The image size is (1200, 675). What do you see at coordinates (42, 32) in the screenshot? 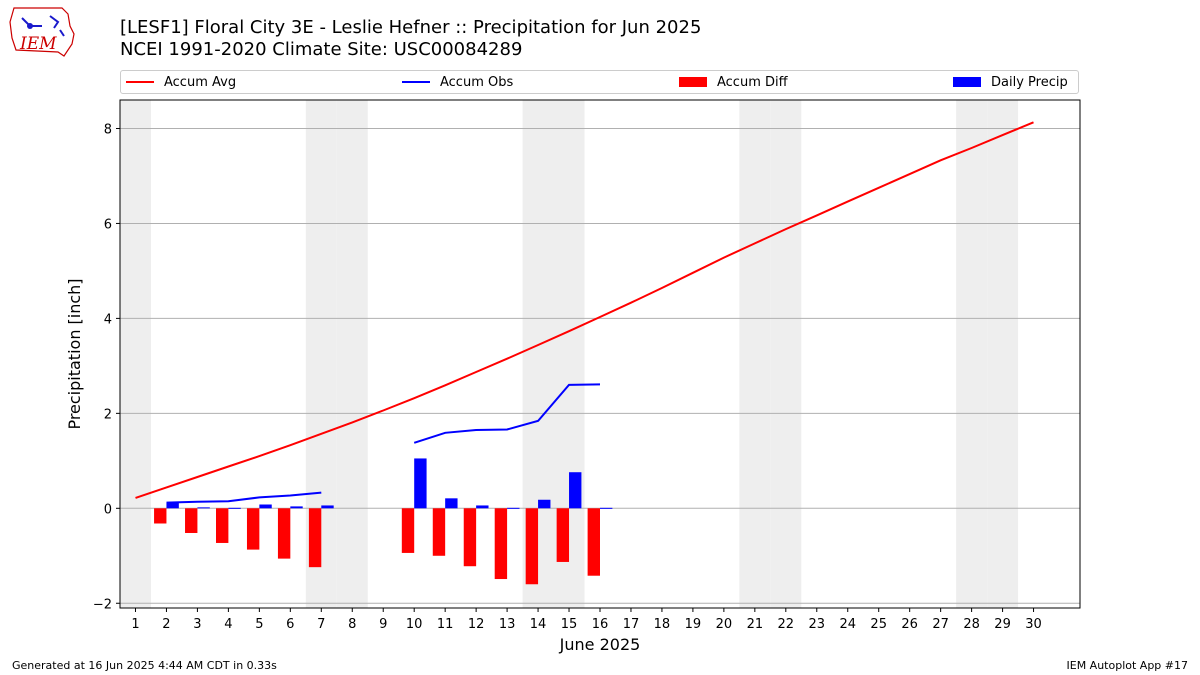
I see `iem-logo: IEM` at bounding box center [42, 32].